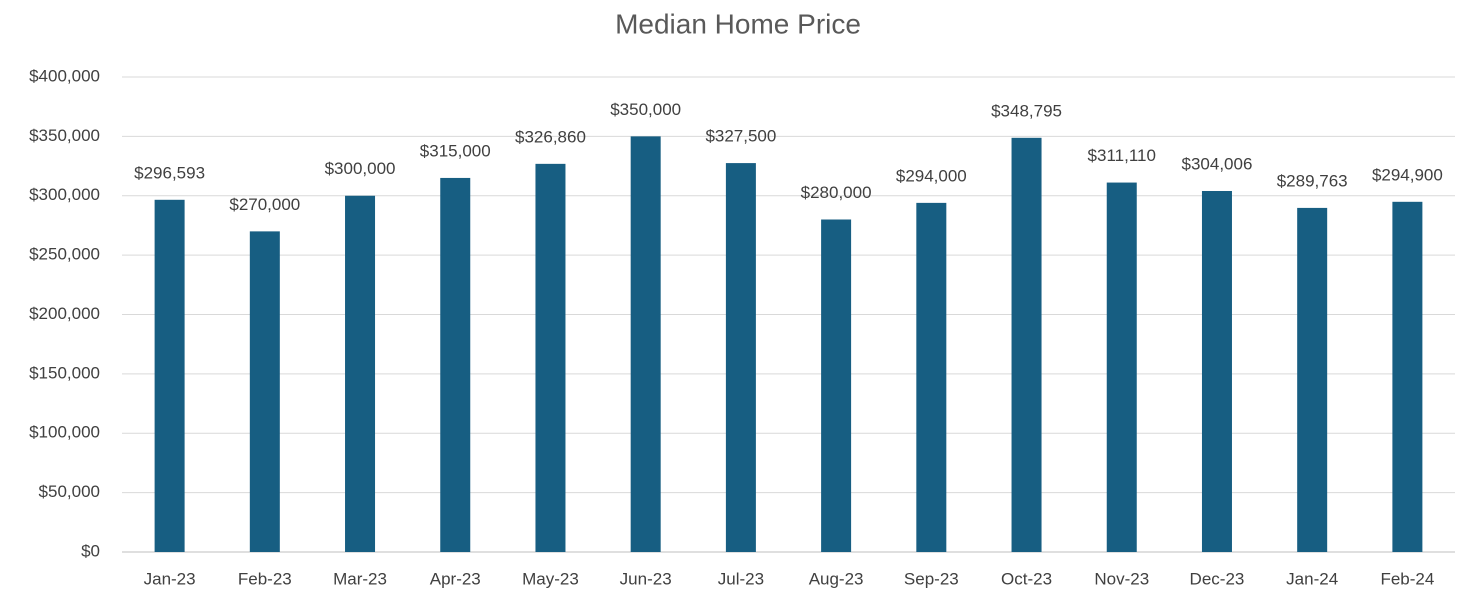 Image resolution: width=1468 pixels, height=592 pixels. Describe the element at coordinates (455, 578) in the screenshot. I see `x-tick-label: Apr-23` at that location.